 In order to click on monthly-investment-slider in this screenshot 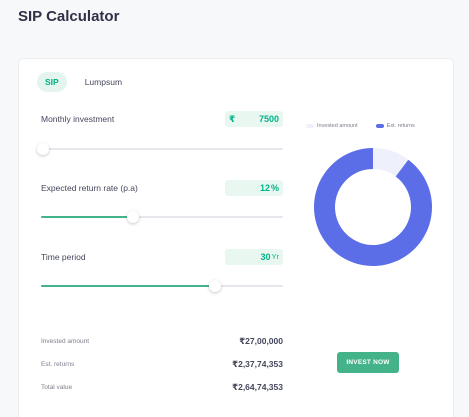, I will do `click(160, 149)`.